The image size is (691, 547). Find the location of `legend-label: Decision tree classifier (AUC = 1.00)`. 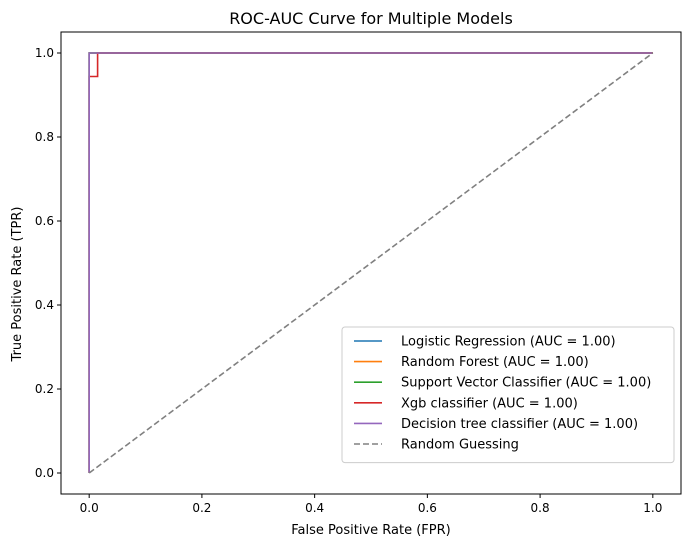

legend-label: Decision tree classifier (AUC = 1.00) is located at coordinates (519, 424).